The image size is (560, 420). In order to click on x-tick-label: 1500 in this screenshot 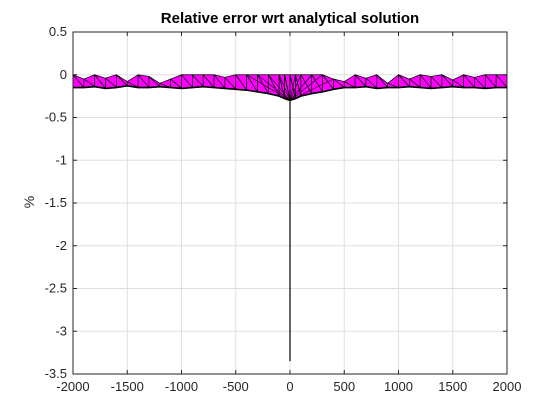, I will do `click(452, 386)`.